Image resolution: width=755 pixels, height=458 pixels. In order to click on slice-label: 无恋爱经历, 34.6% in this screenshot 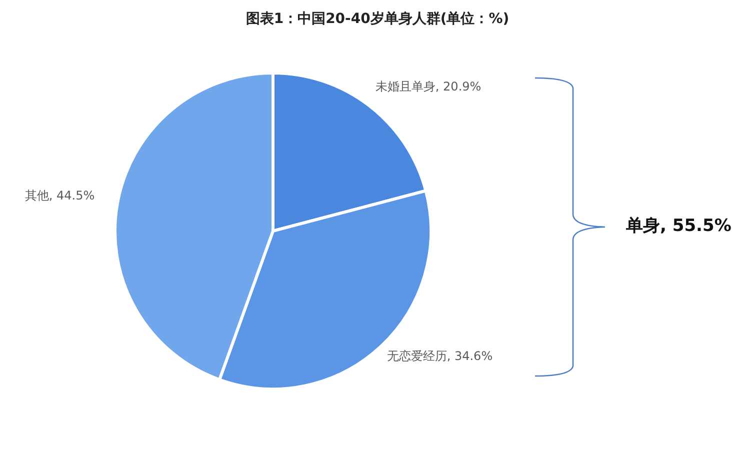, I will do `click(439, 355)`.